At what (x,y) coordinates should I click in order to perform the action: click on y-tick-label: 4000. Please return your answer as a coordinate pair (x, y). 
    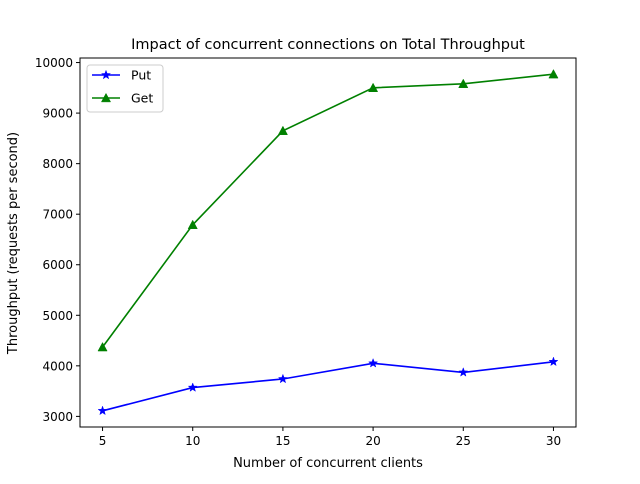
    Looking at the image, I should click on (57, 366).